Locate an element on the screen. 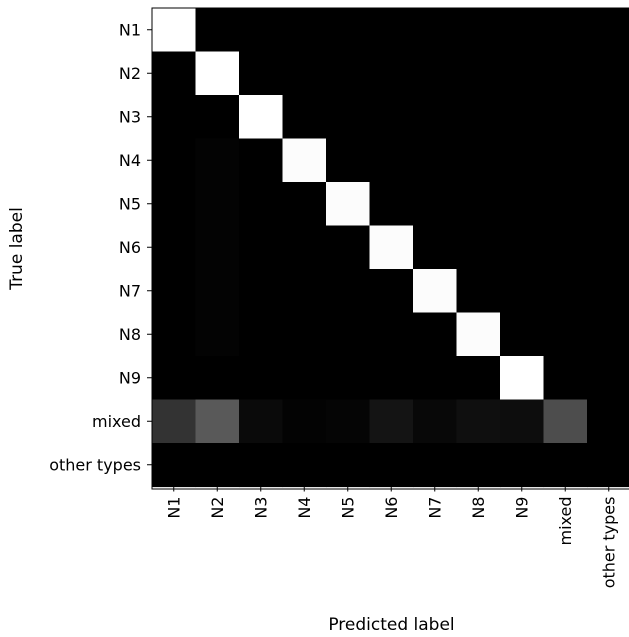 This screenshot has height=637, width=629. y-tick-label: N7 is located at coordinates (130, 290).